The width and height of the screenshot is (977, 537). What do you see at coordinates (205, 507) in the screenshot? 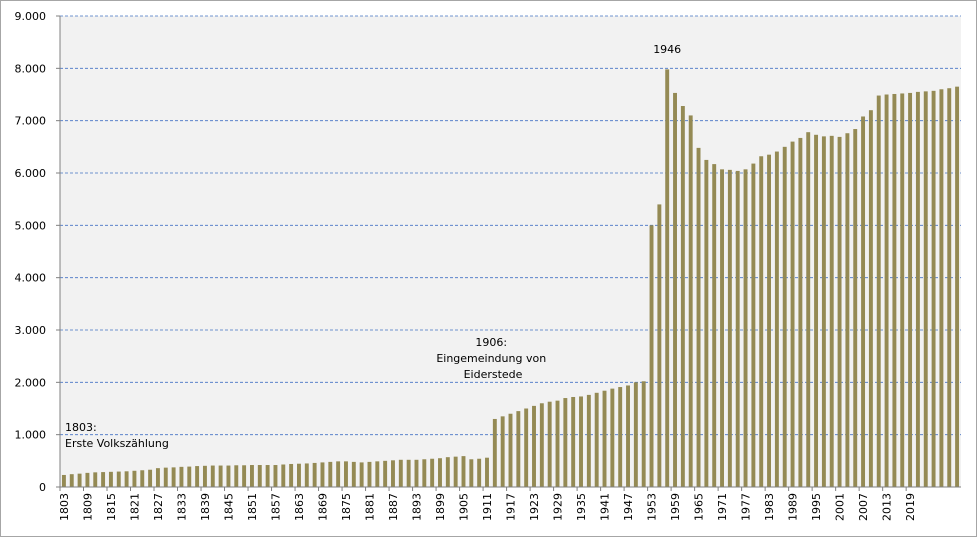
I see `x-tick-label: 1839` at bounding box center [205, 507].